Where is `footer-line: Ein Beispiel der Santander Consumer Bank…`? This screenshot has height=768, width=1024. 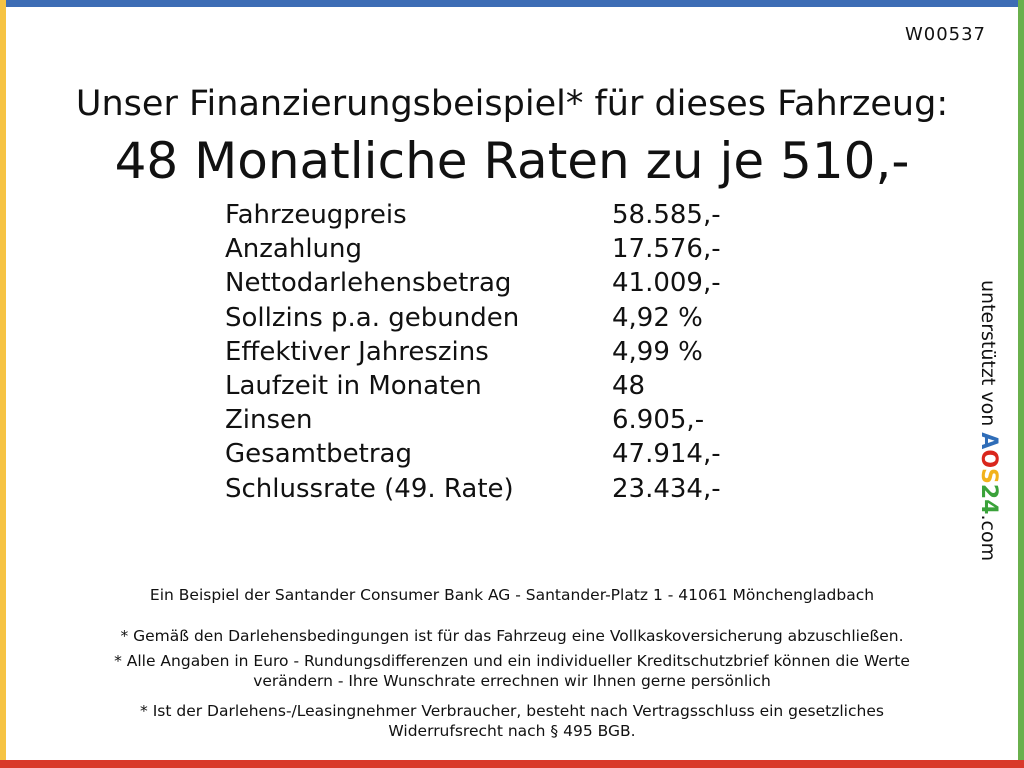
footer-line: Ein Beispiel der Santander Consumer Bank… is located at coordinates (512, 595).